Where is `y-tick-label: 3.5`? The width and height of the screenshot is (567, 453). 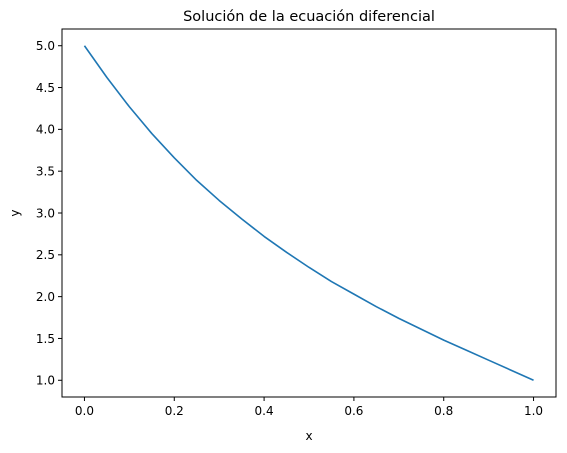 y-tick-label: 3.5 is located at coordinates (45, 171).